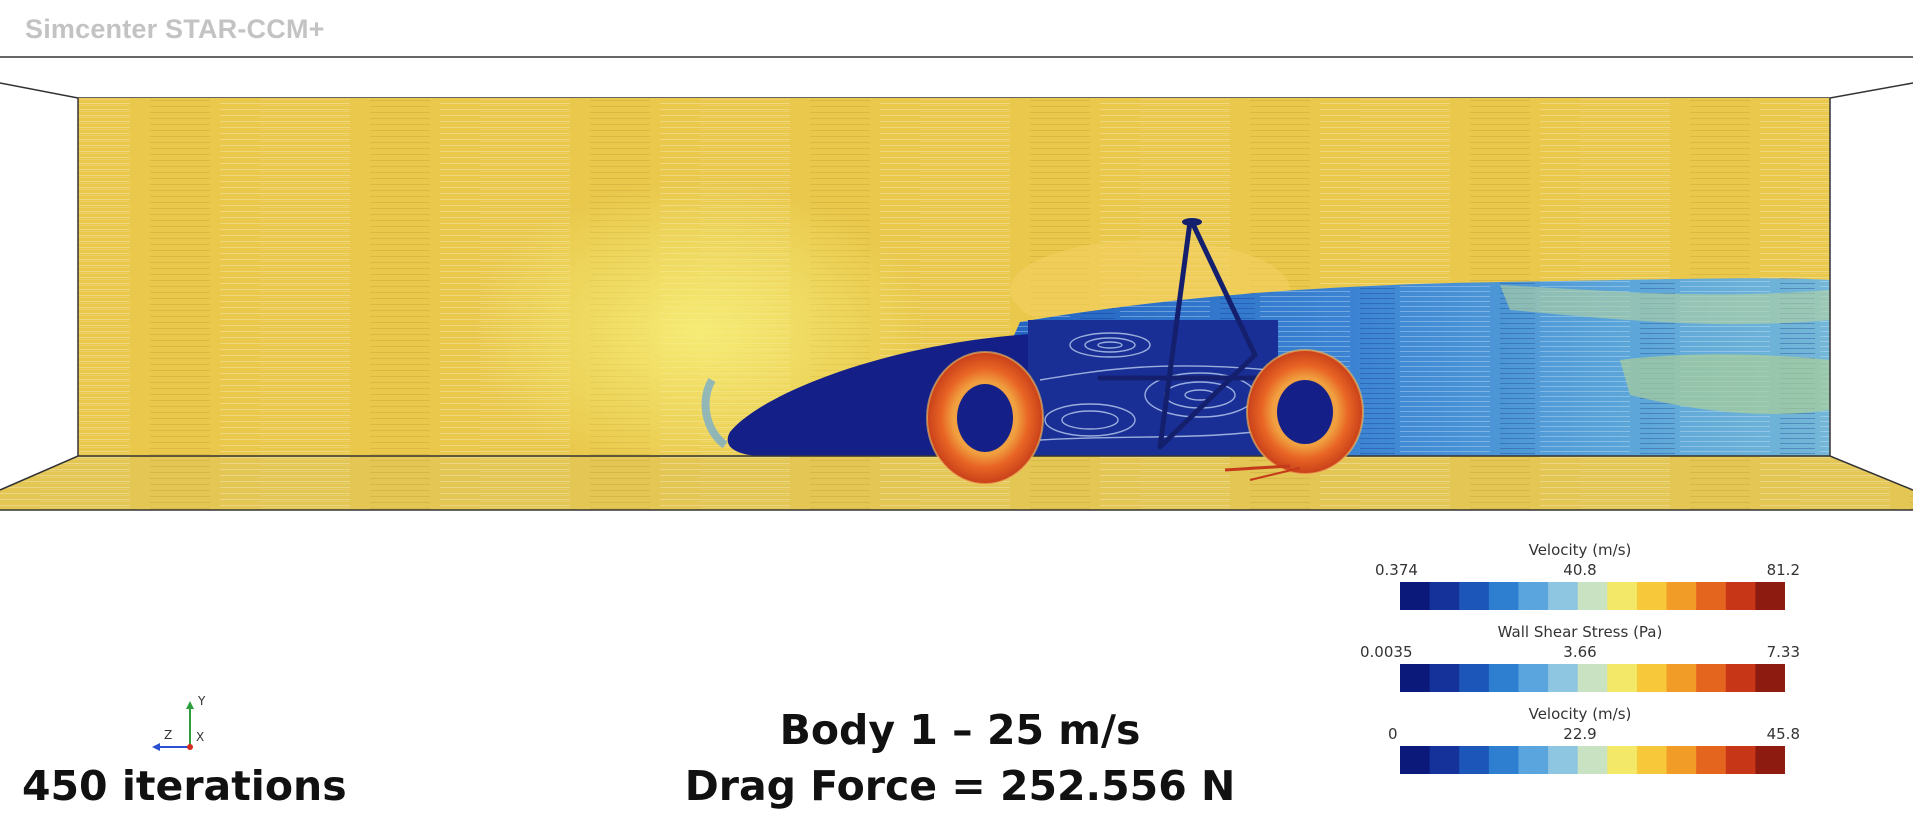 This screenshot has width=1913, height=819. I want to click on legend-max: 81.2, so click(1783, 570).